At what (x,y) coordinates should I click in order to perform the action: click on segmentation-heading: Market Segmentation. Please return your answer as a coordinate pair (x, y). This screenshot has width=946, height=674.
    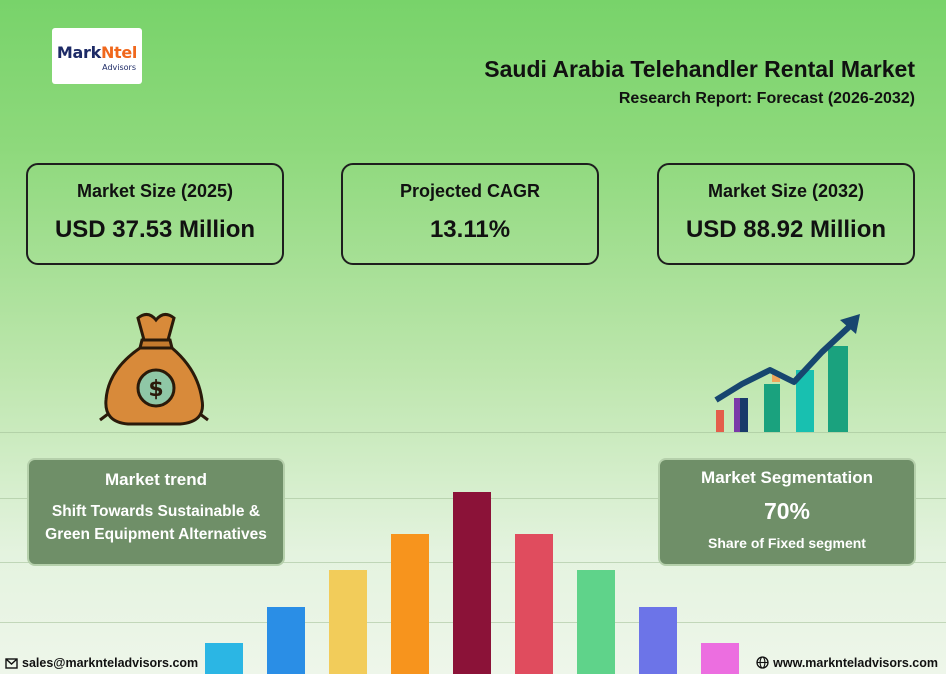
    Looking at the image, I should click on (787, 477).